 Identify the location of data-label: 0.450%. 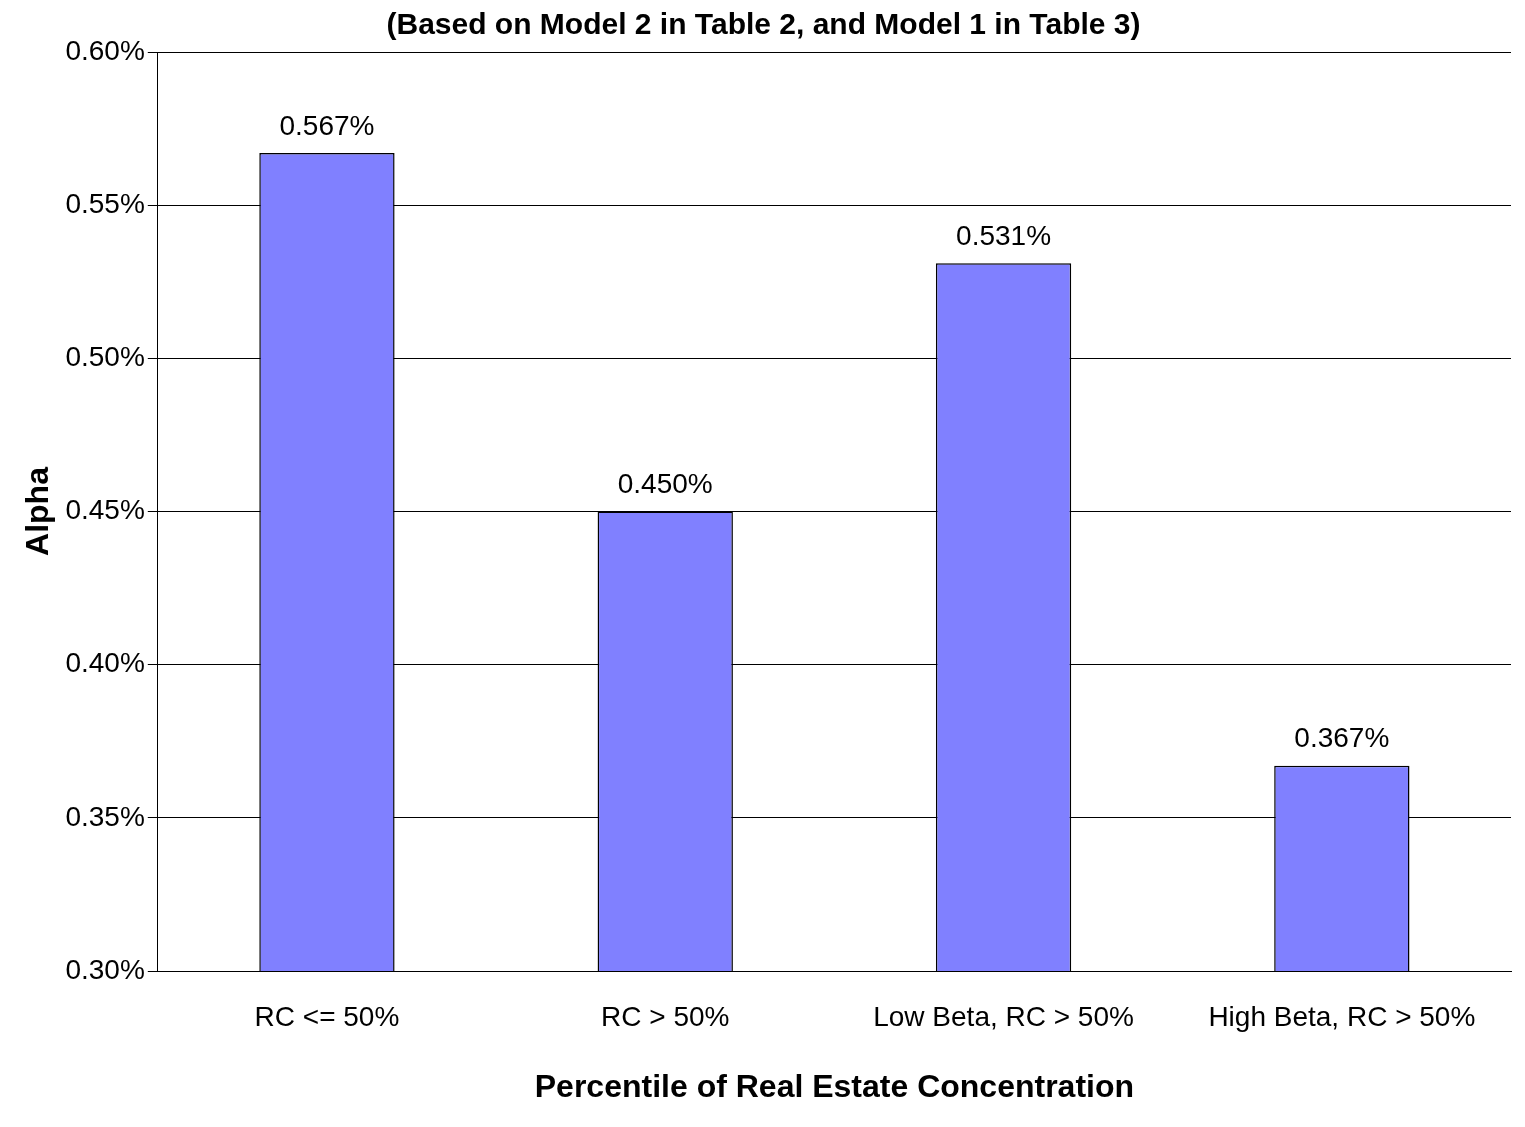
(665, 484).